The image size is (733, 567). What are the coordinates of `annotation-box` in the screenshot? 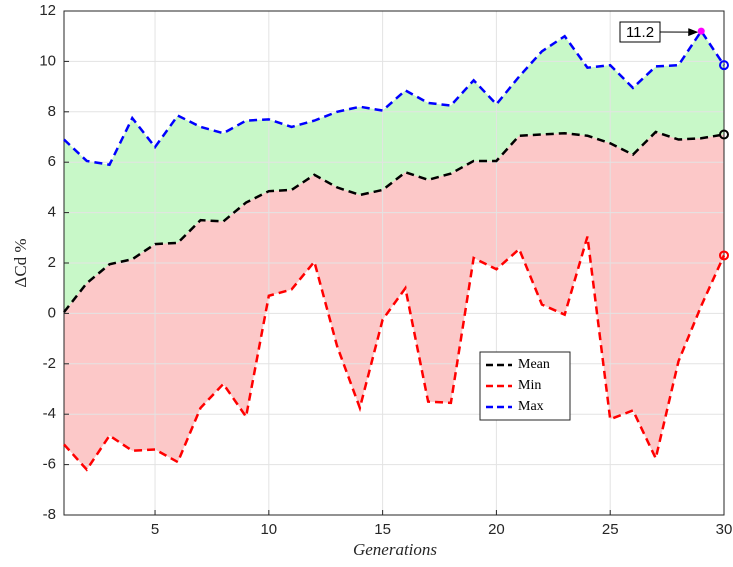 It's located at (640, 32).